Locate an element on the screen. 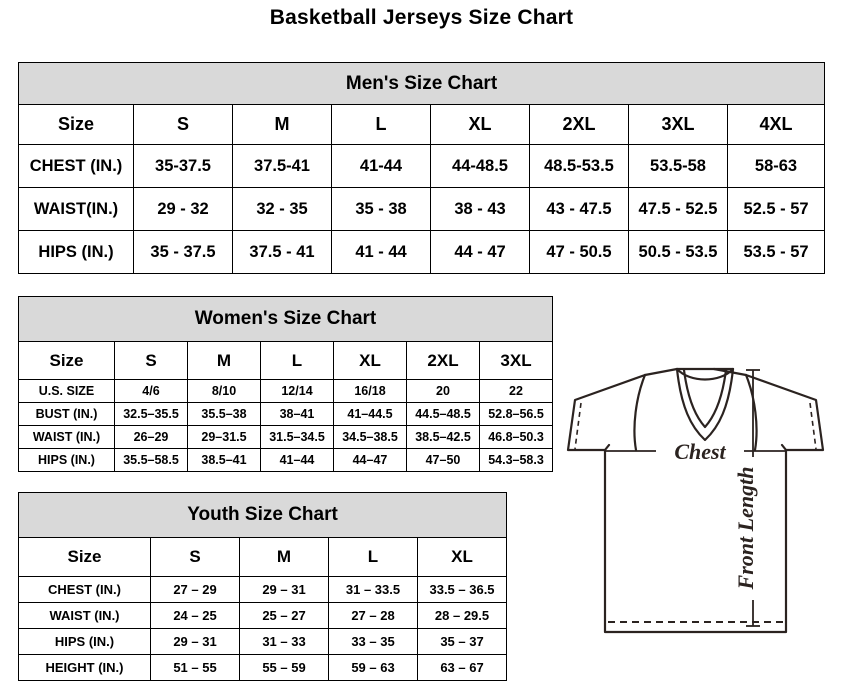 The height and width of the screenshot is (681, 843). womens-waist-2xl: 38.5–42.5 is located at coordinates (443, 437).